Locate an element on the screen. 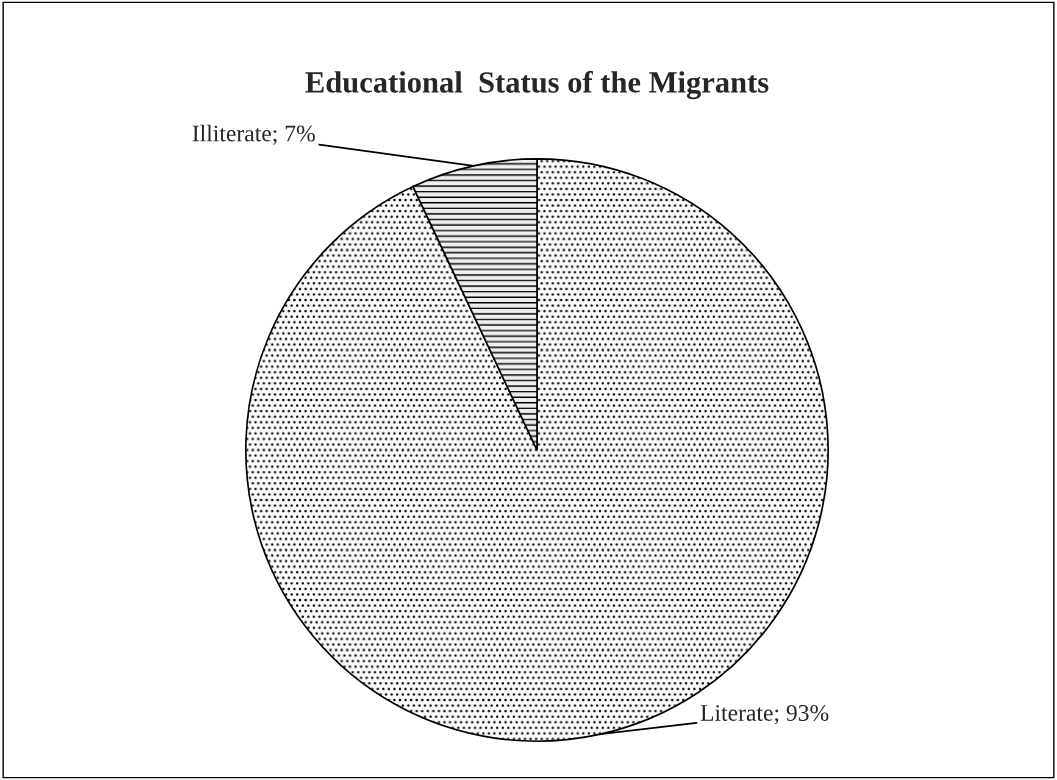 Image resolution: width=1057 pixels, height=780 pixels. slice-label: Literate; 93% is located at coordinates (764, 714).